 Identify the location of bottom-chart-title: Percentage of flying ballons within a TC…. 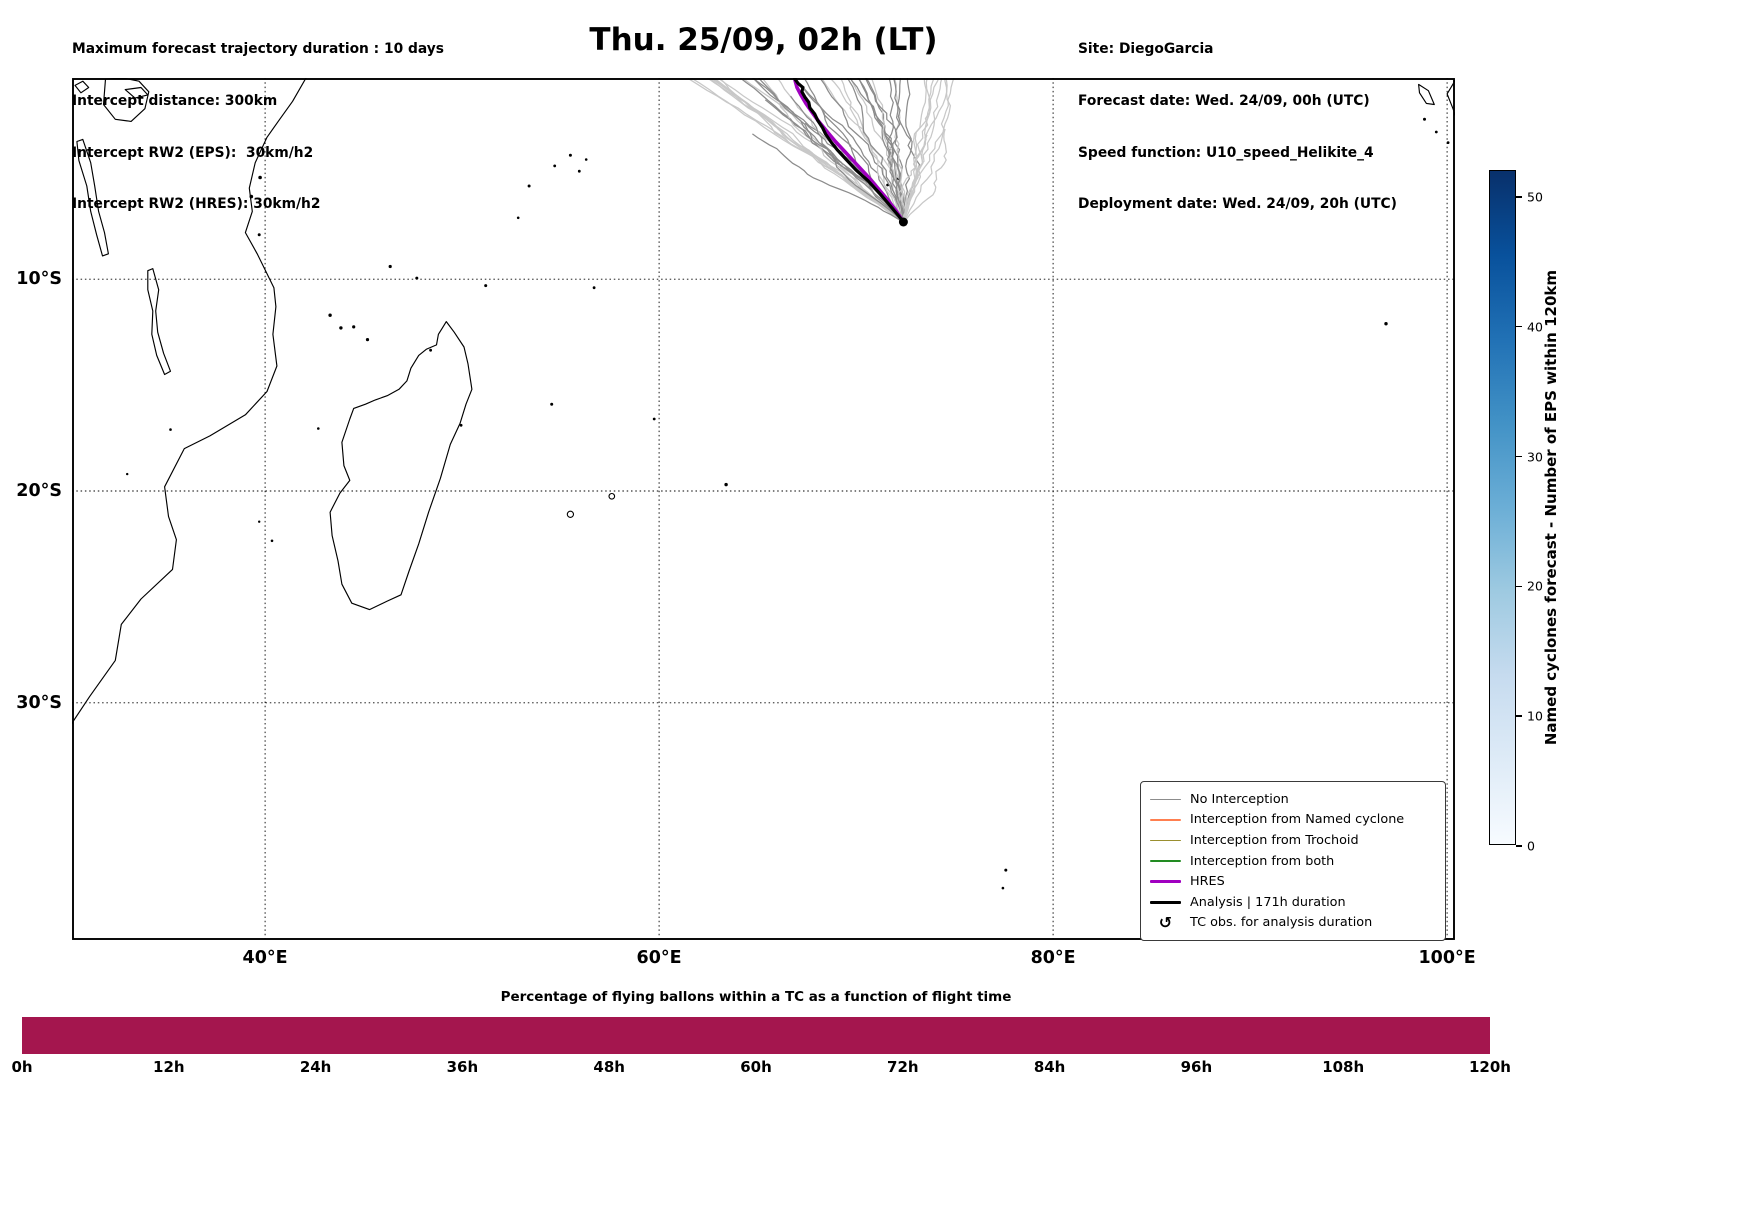
(756, 997).